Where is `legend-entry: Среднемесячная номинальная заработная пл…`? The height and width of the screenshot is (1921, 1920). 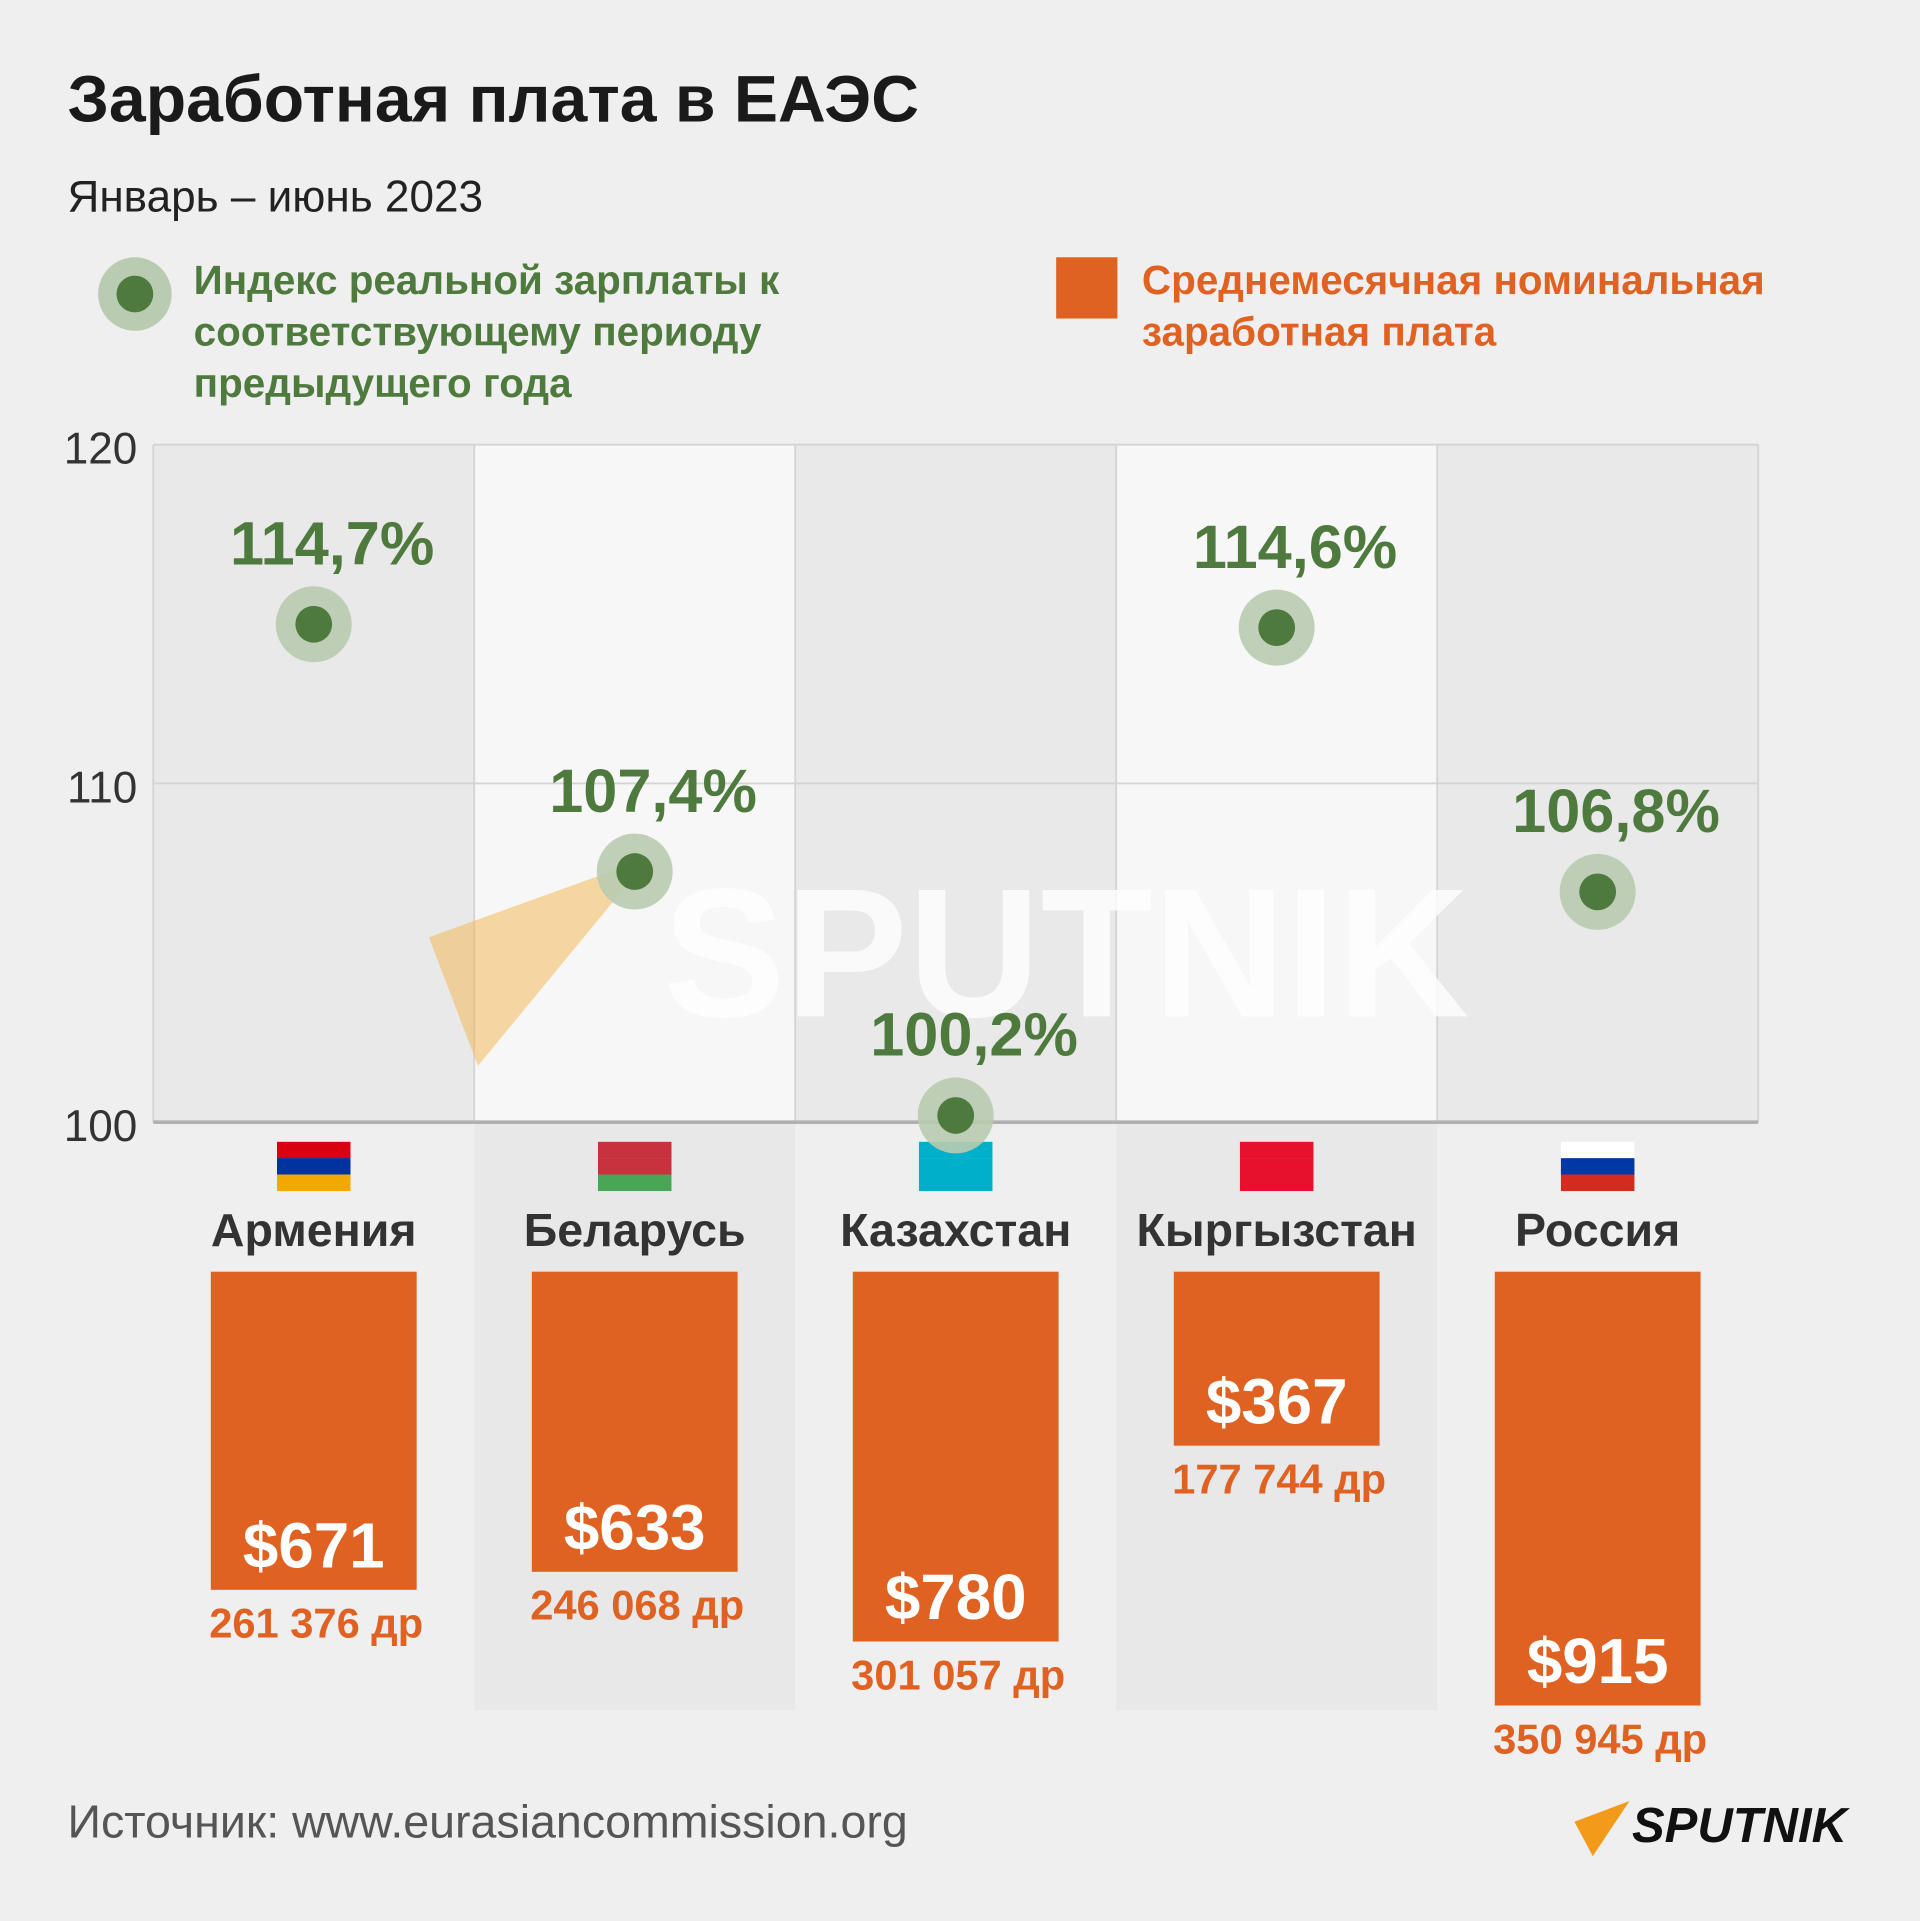
legend-entry: Среднемесячная номинальная заработная пл… is located at coordinates (1453, 306).